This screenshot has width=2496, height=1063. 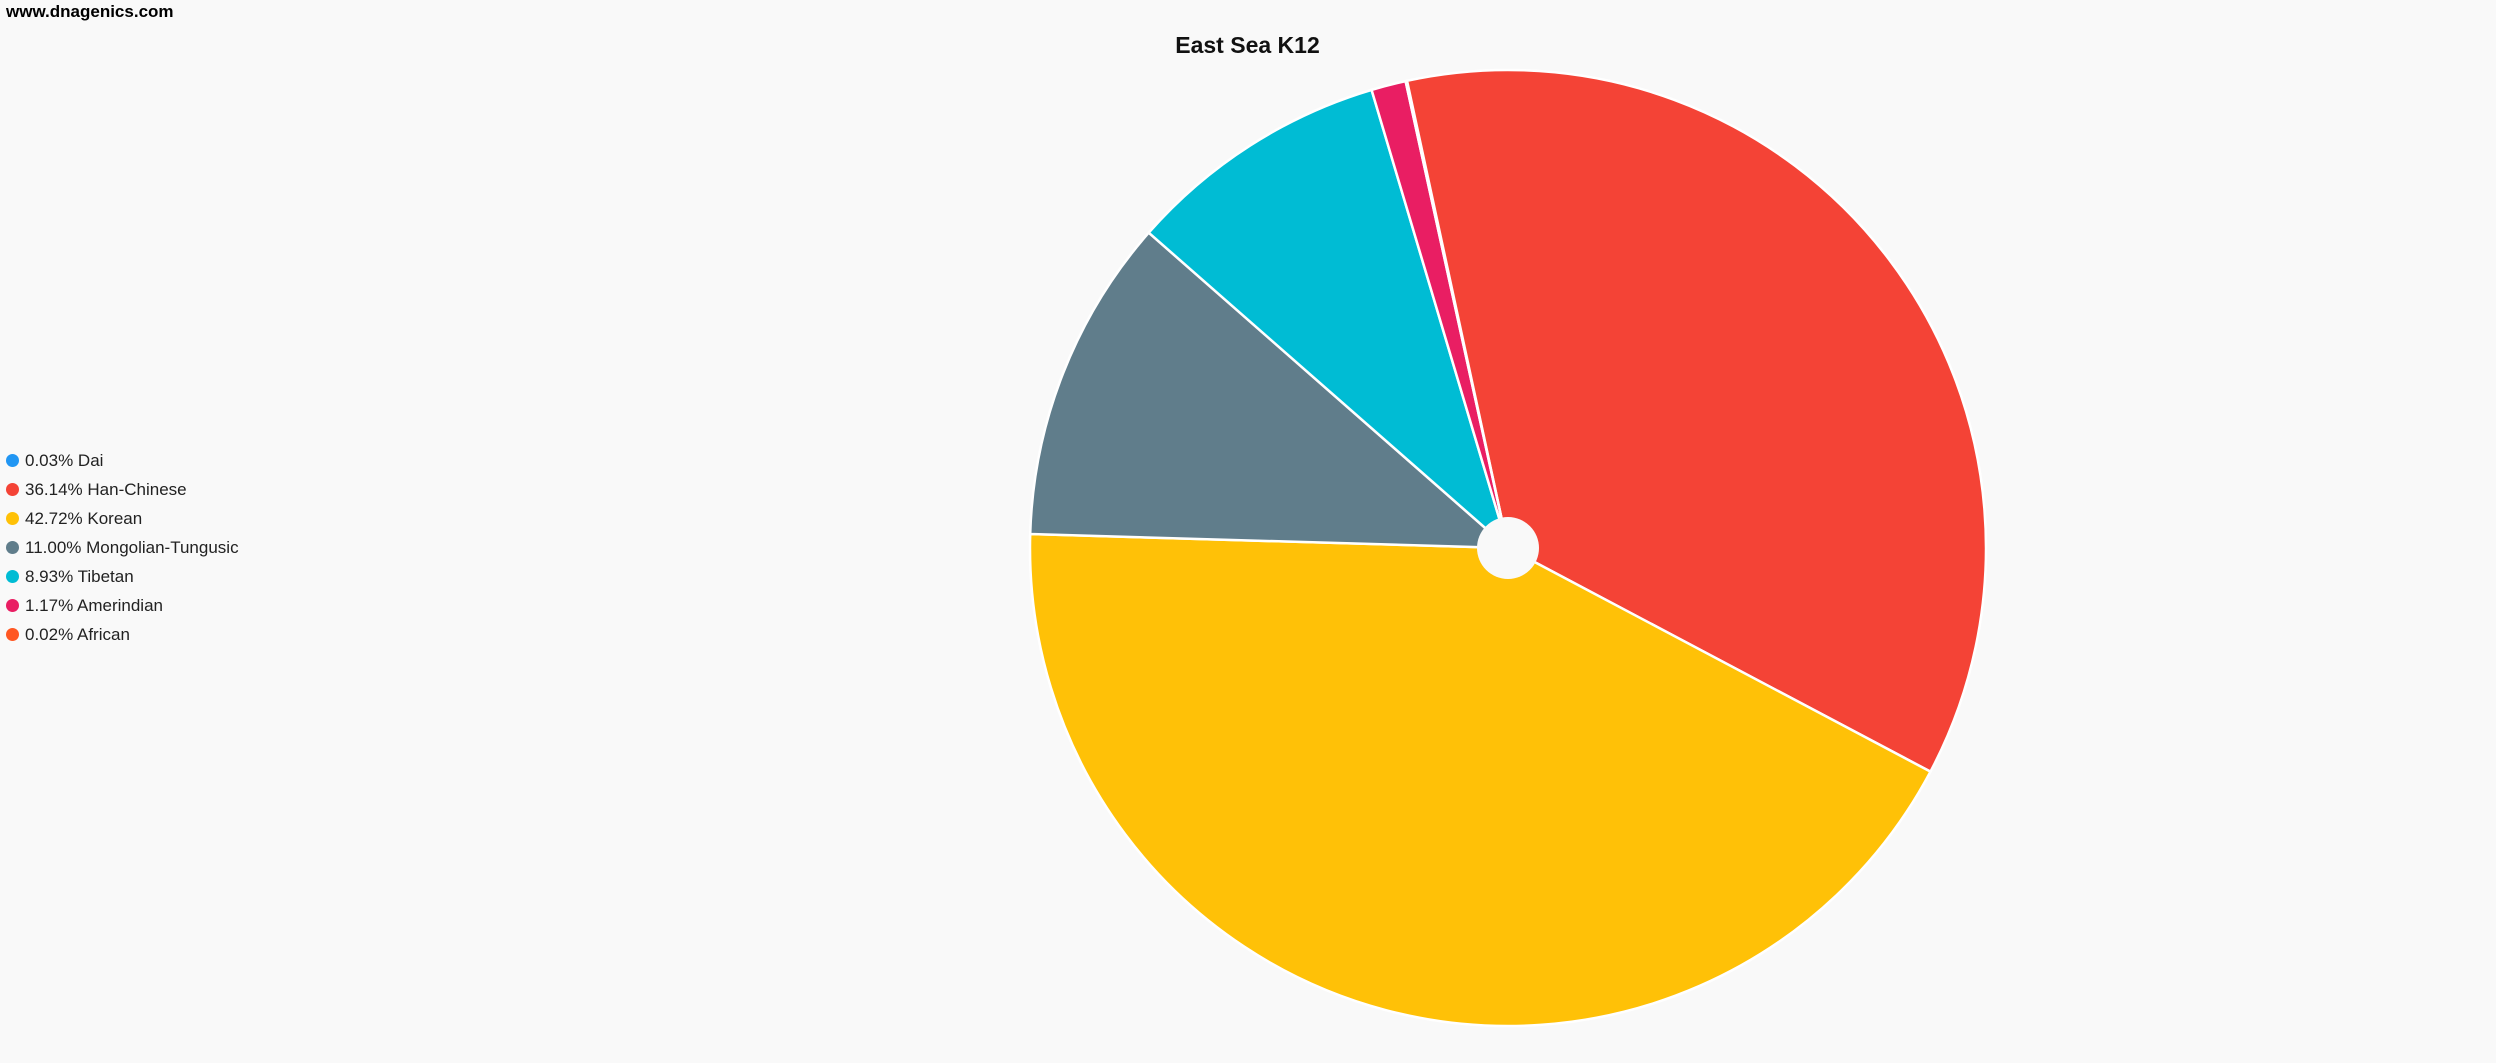 I want to click on site-watermark: www.dnagenics.com, so click(x=90, y=11).